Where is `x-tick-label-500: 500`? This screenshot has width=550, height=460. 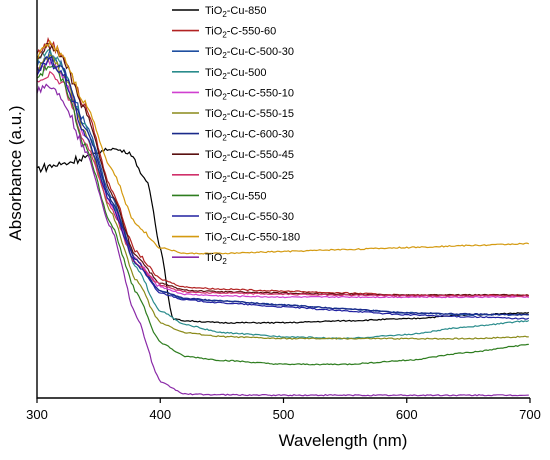 x-tick-label-500: 500 is located at coordinates (284, 414).